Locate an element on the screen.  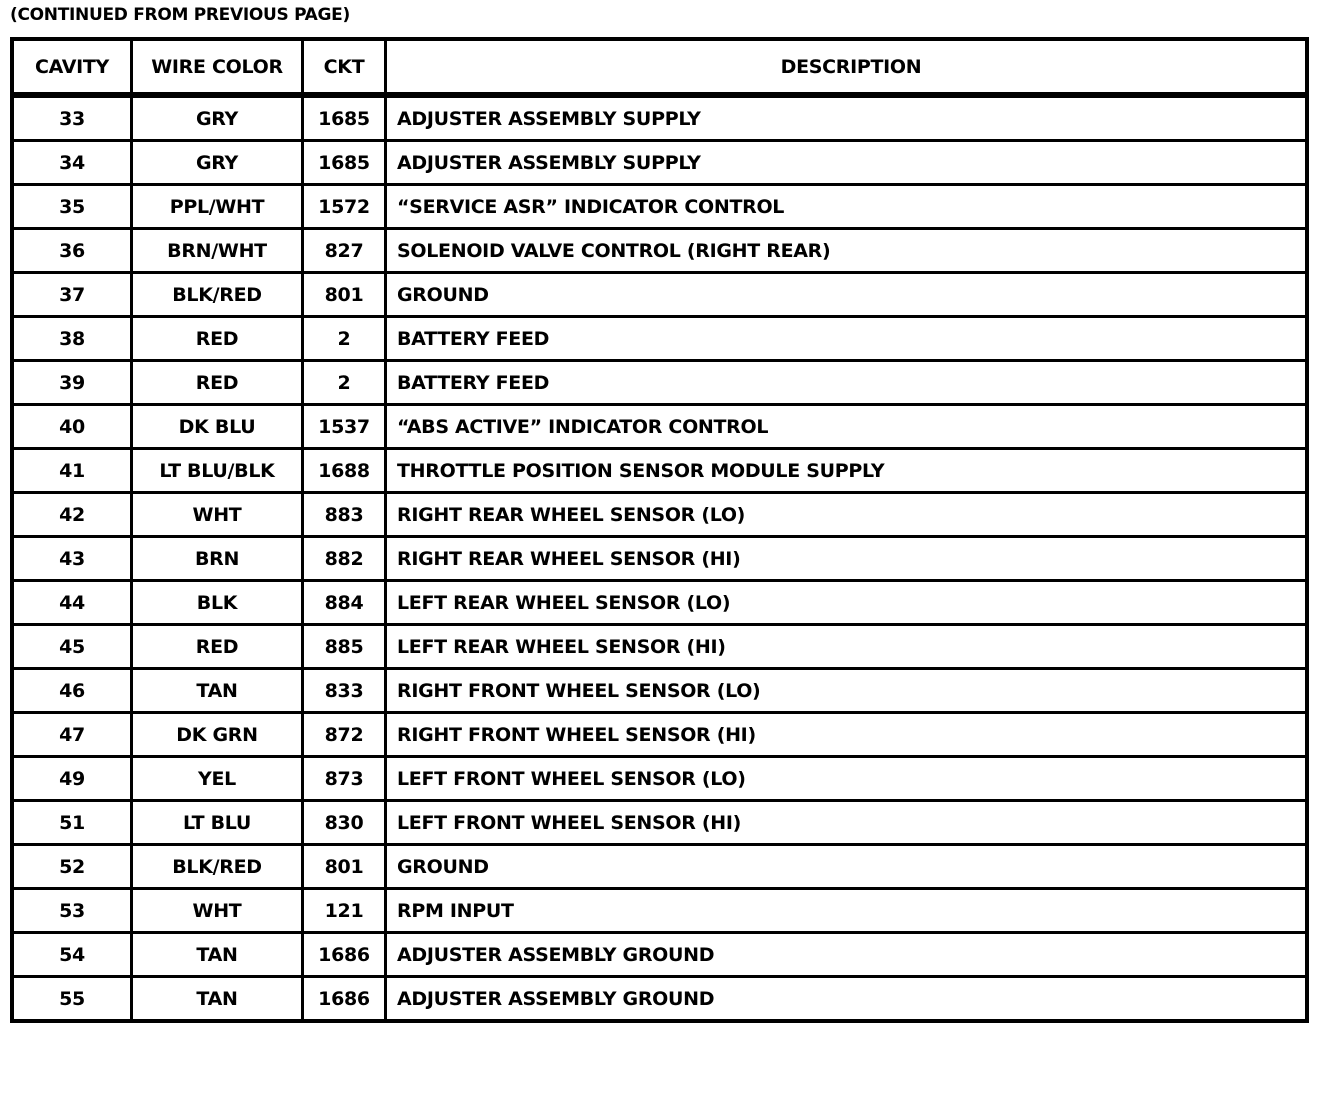
table-row: 44 BLK 884 LEFT REAR WHEEL SENSOR (LO) is located at coordinates (659, 602).